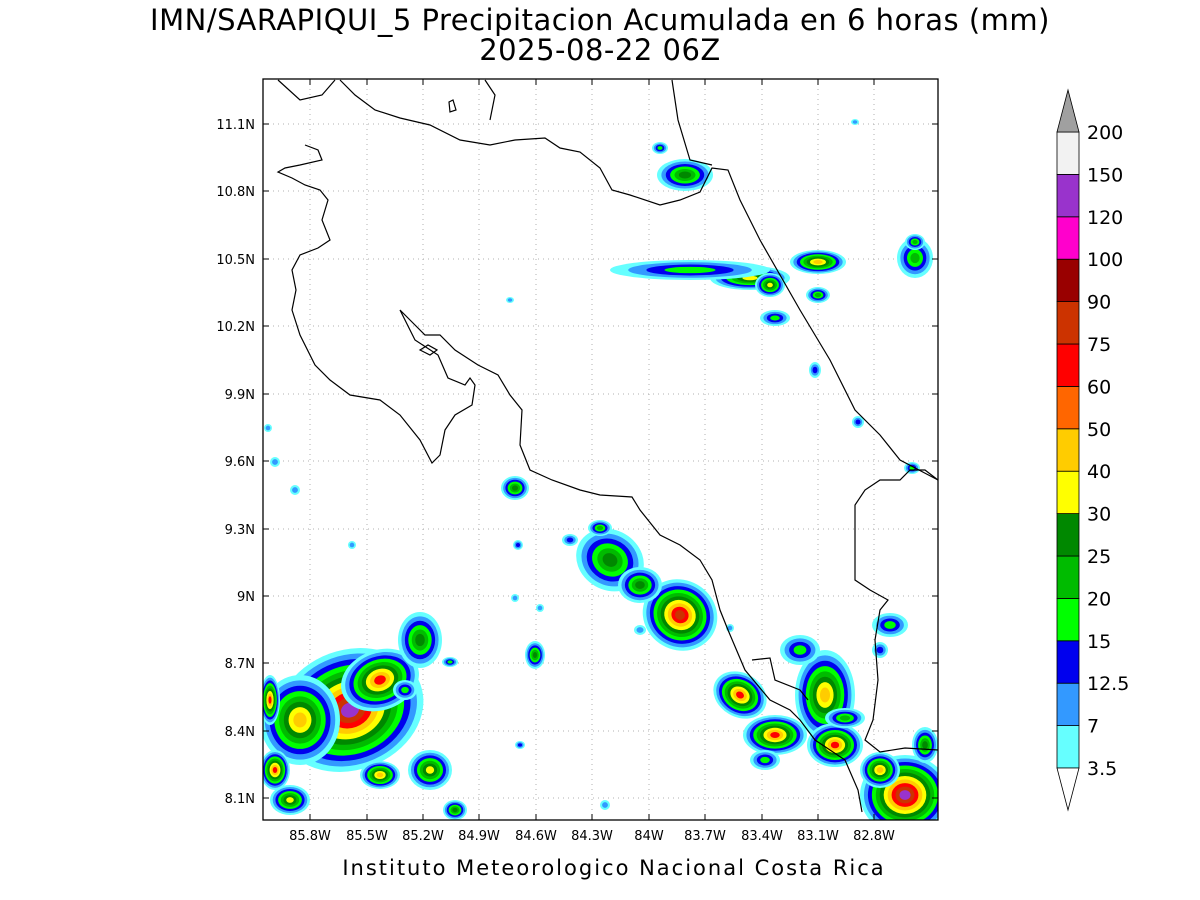 The width and height of the screenshot is (1200, 900). Describe the element at coordinates (240, 462) in the screenshot. I see `lat-tick-label: 9.6N` at that location.